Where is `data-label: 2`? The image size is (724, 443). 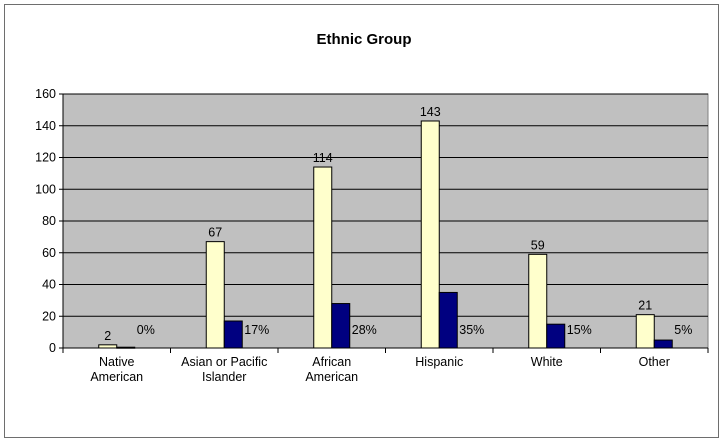 data-label: 2 is located at coordinates (107, 336).